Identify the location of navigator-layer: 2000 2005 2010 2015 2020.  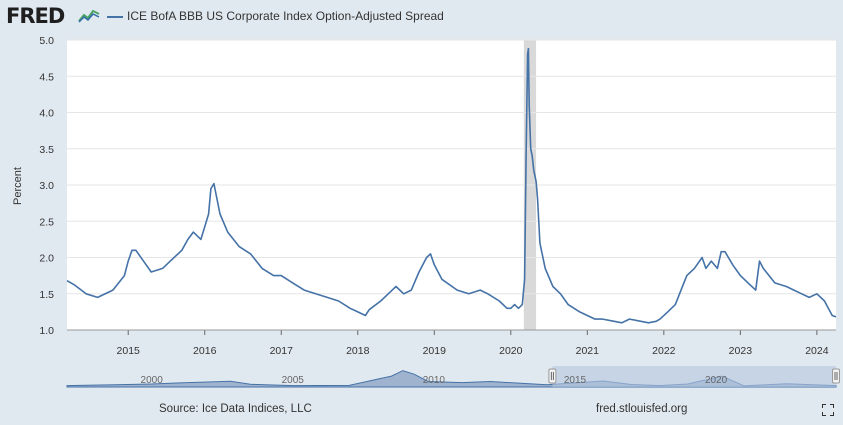
(453, 377).